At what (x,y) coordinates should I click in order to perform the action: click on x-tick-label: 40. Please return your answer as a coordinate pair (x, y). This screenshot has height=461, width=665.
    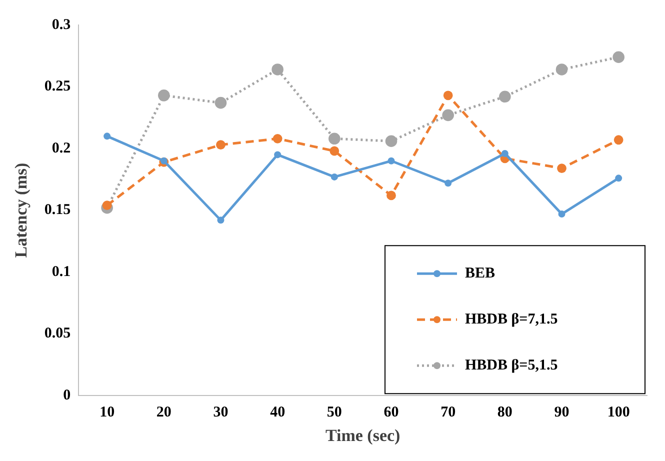
    Looking at the image, I should click on (278, 412).